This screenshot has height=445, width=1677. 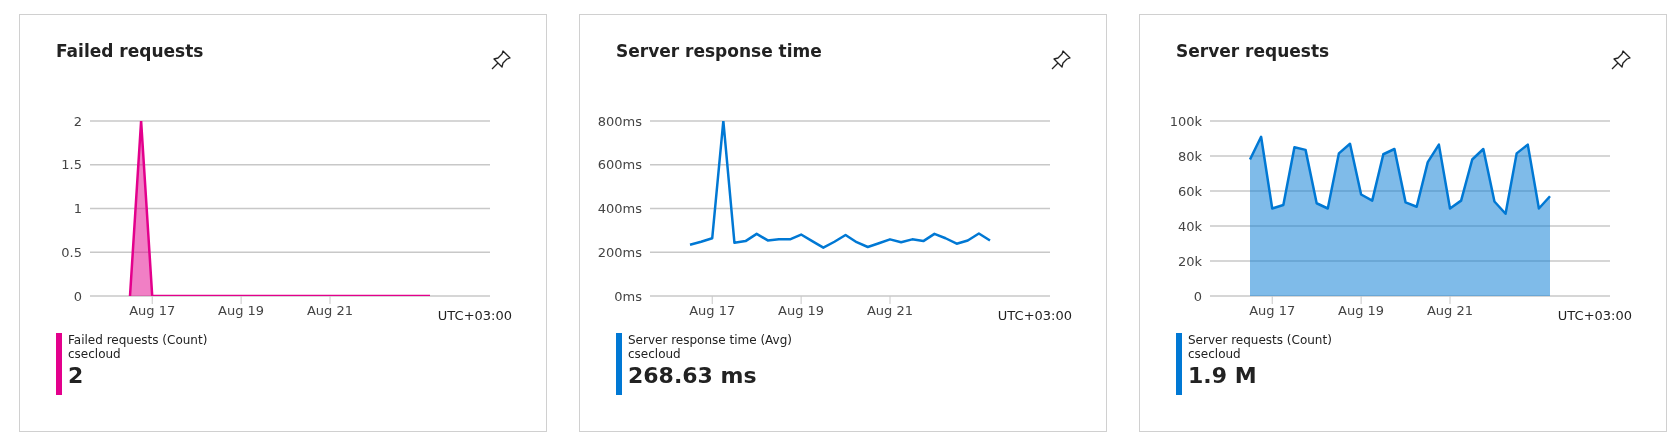 I want to click on y-tick-label: 800ms, so click(x=620, y=121).